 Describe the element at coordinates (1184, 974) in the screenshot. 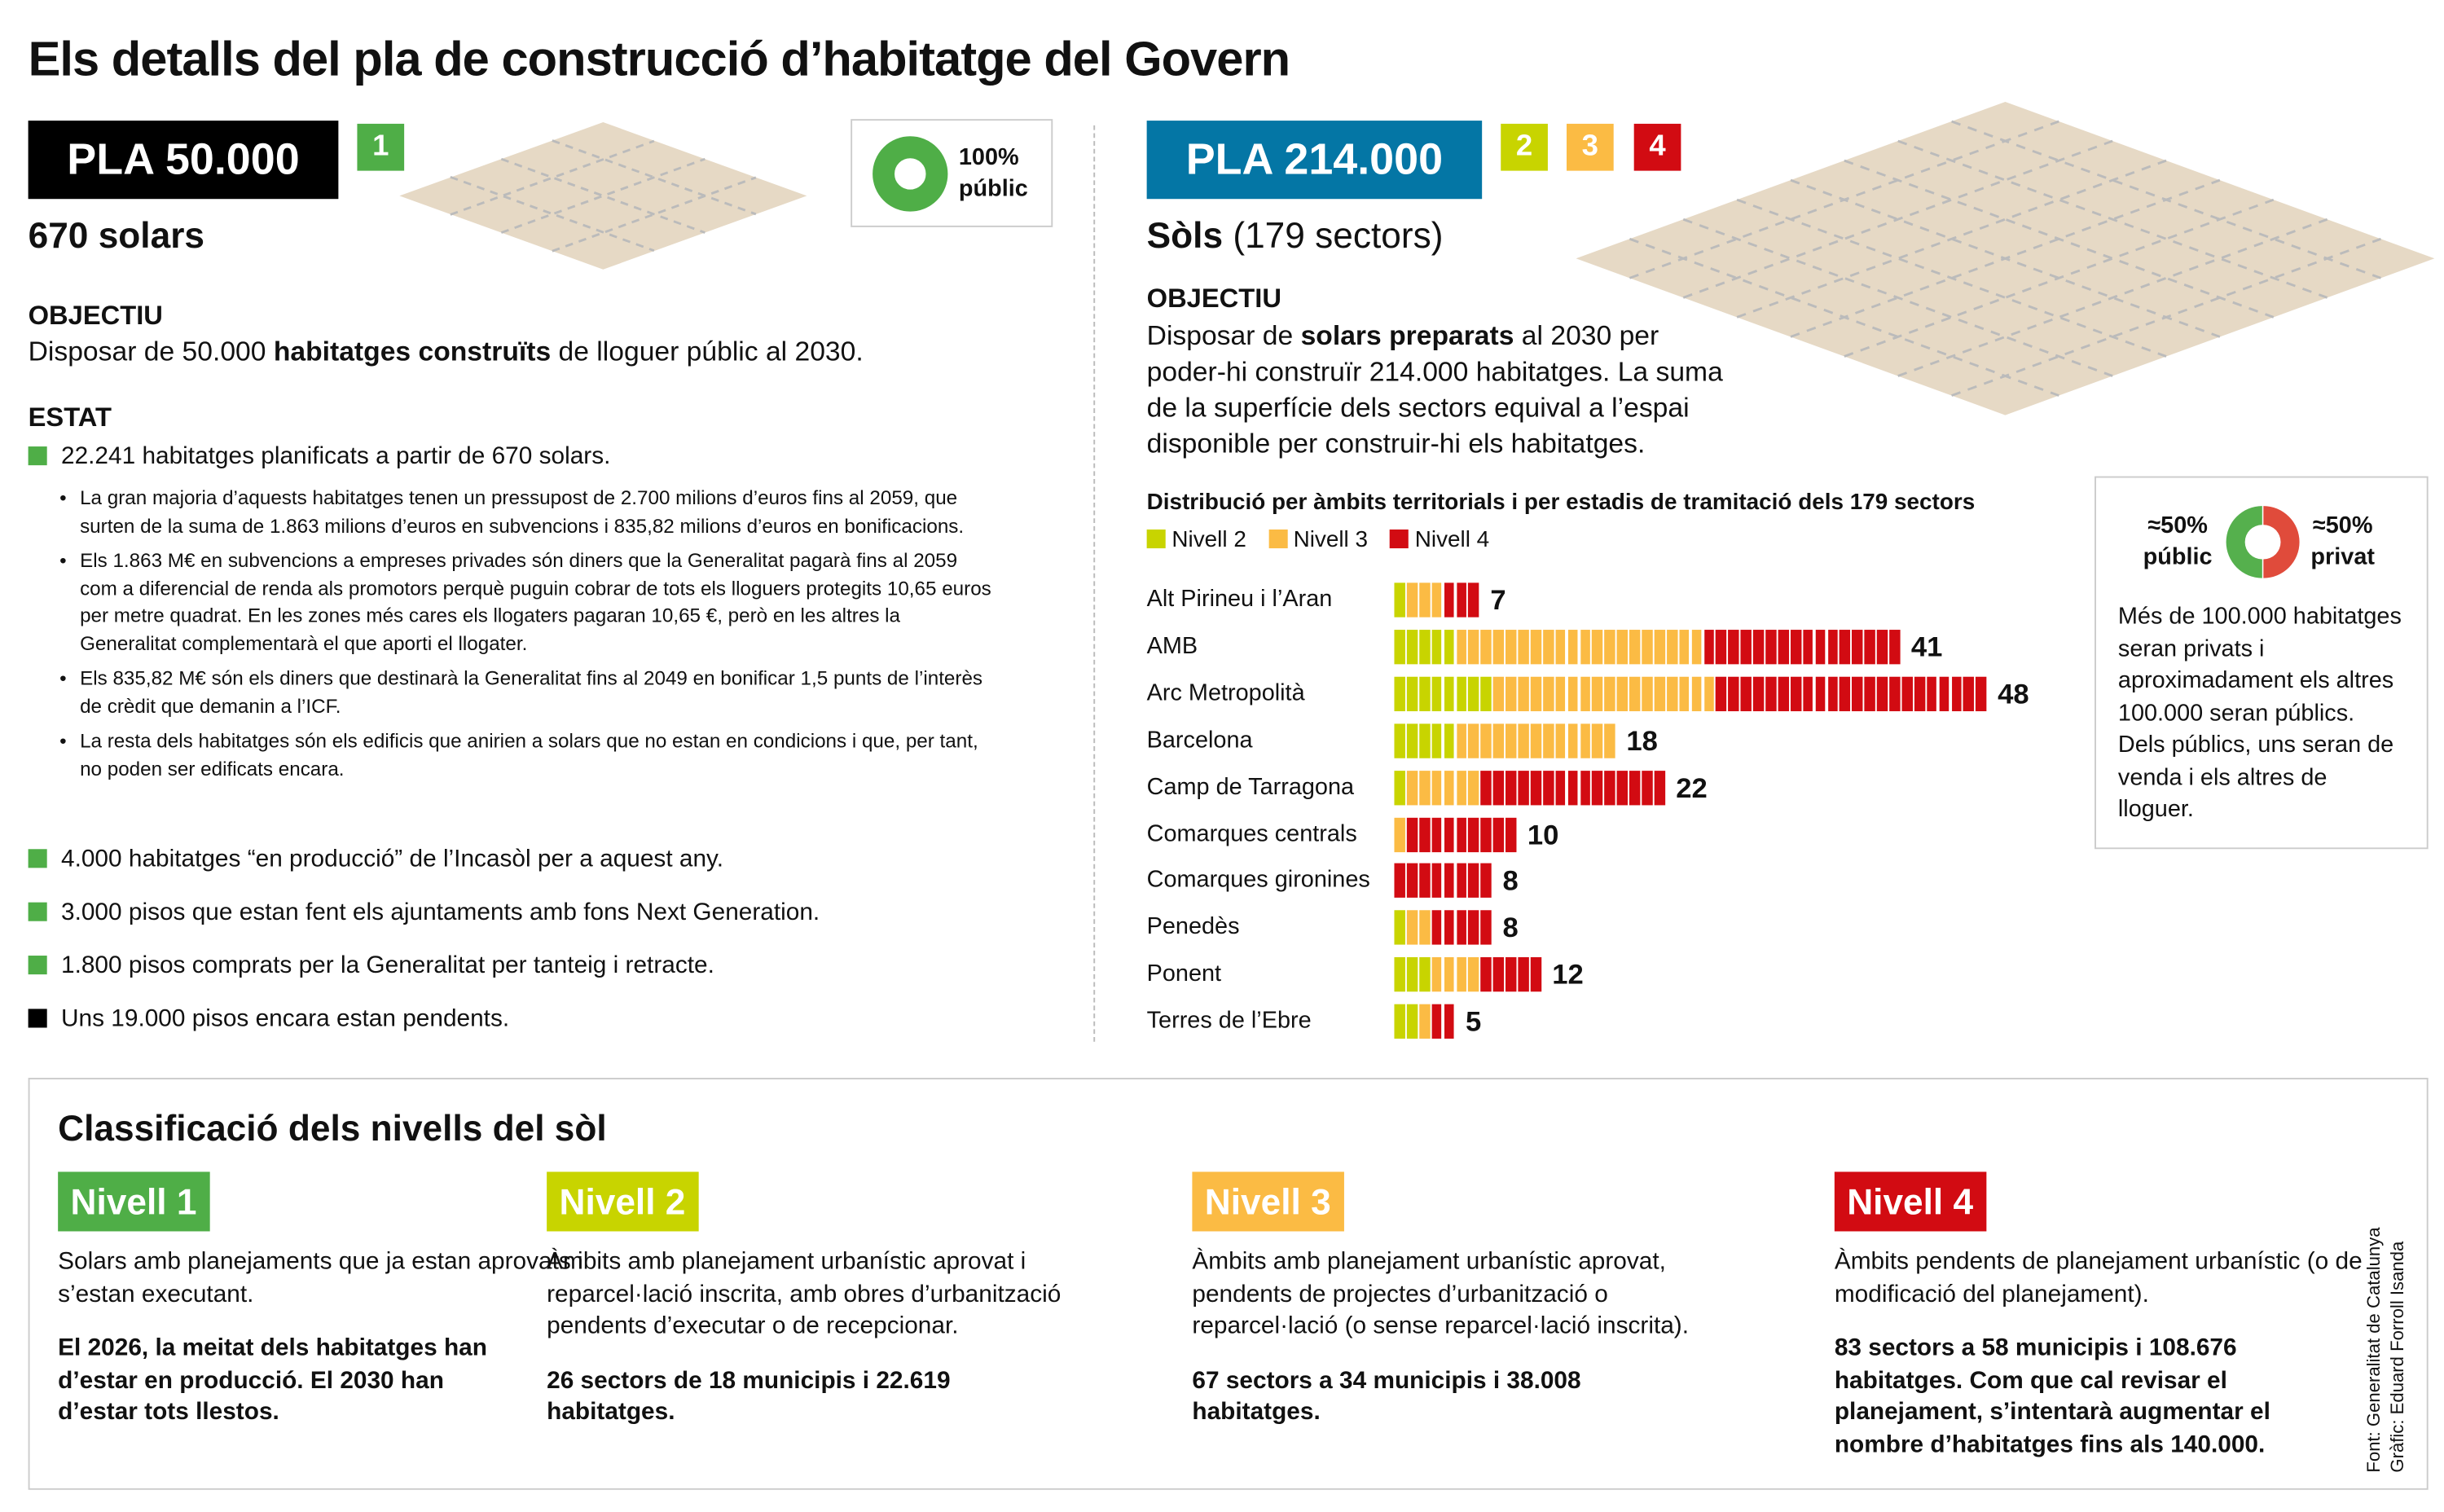

I see `category-label: Ponent` at that location.